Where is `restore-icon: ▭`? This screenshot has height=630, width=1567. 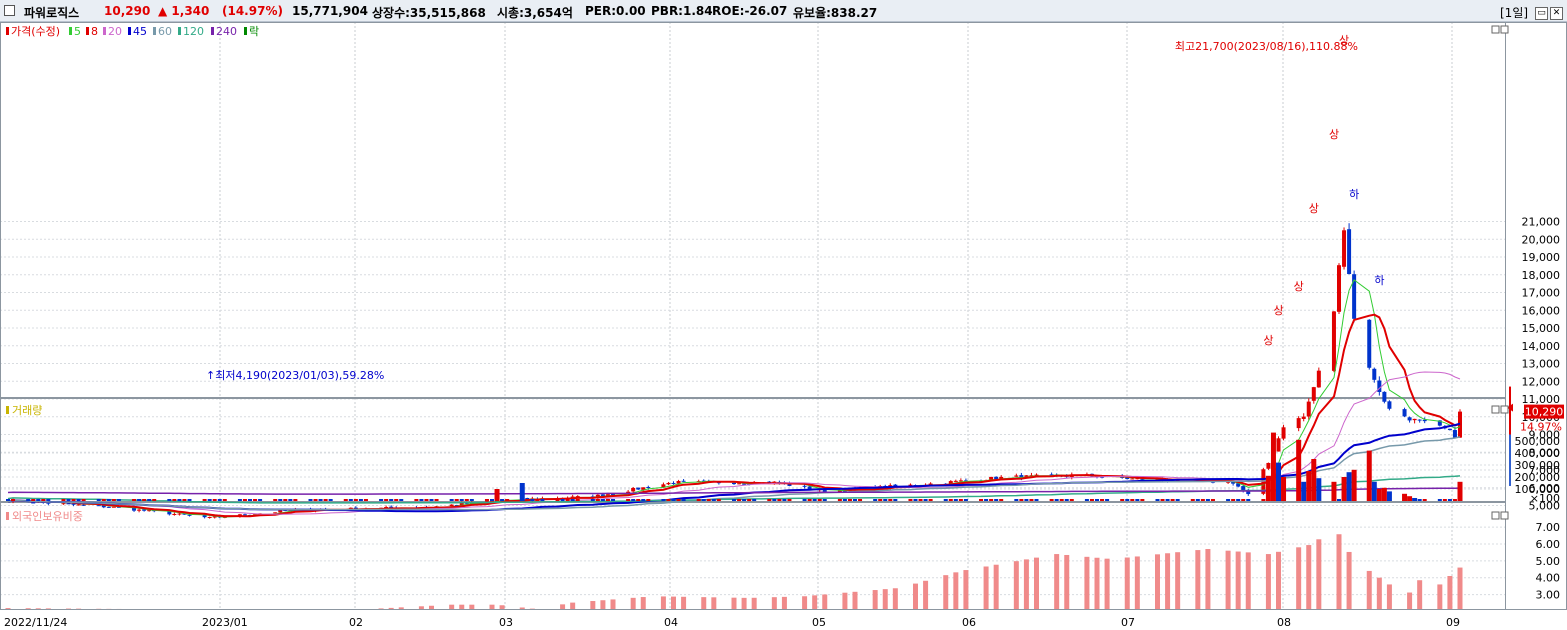
restore-icon: ▭ is located at coordinates (1541, 13).